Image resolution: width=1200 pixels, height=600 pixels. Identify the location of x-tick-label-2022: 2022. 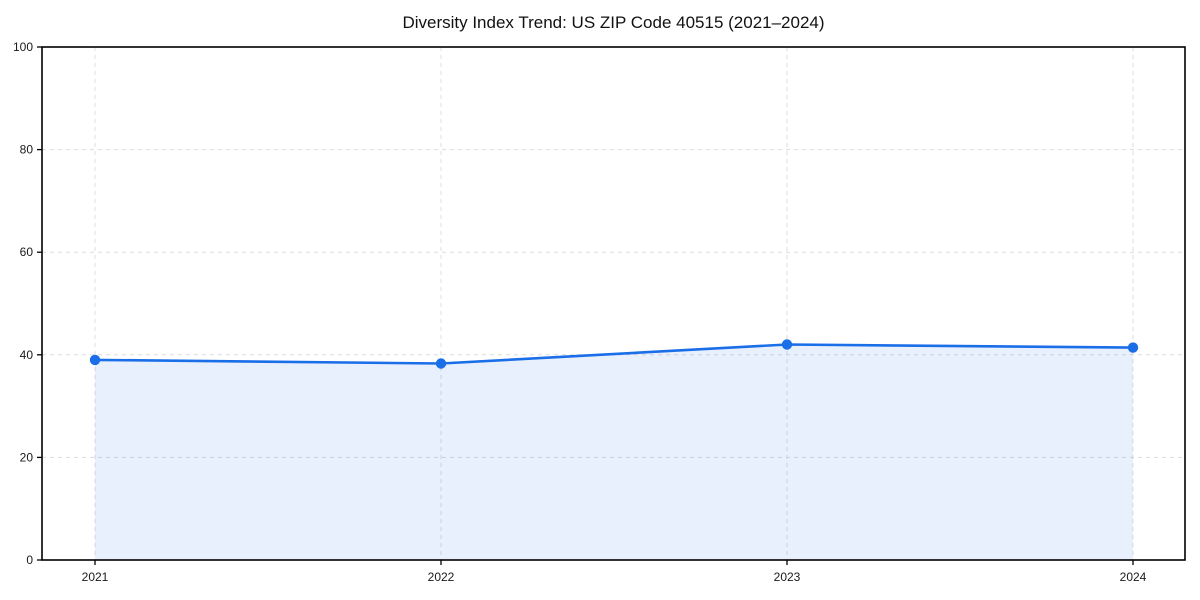
(441, 577).